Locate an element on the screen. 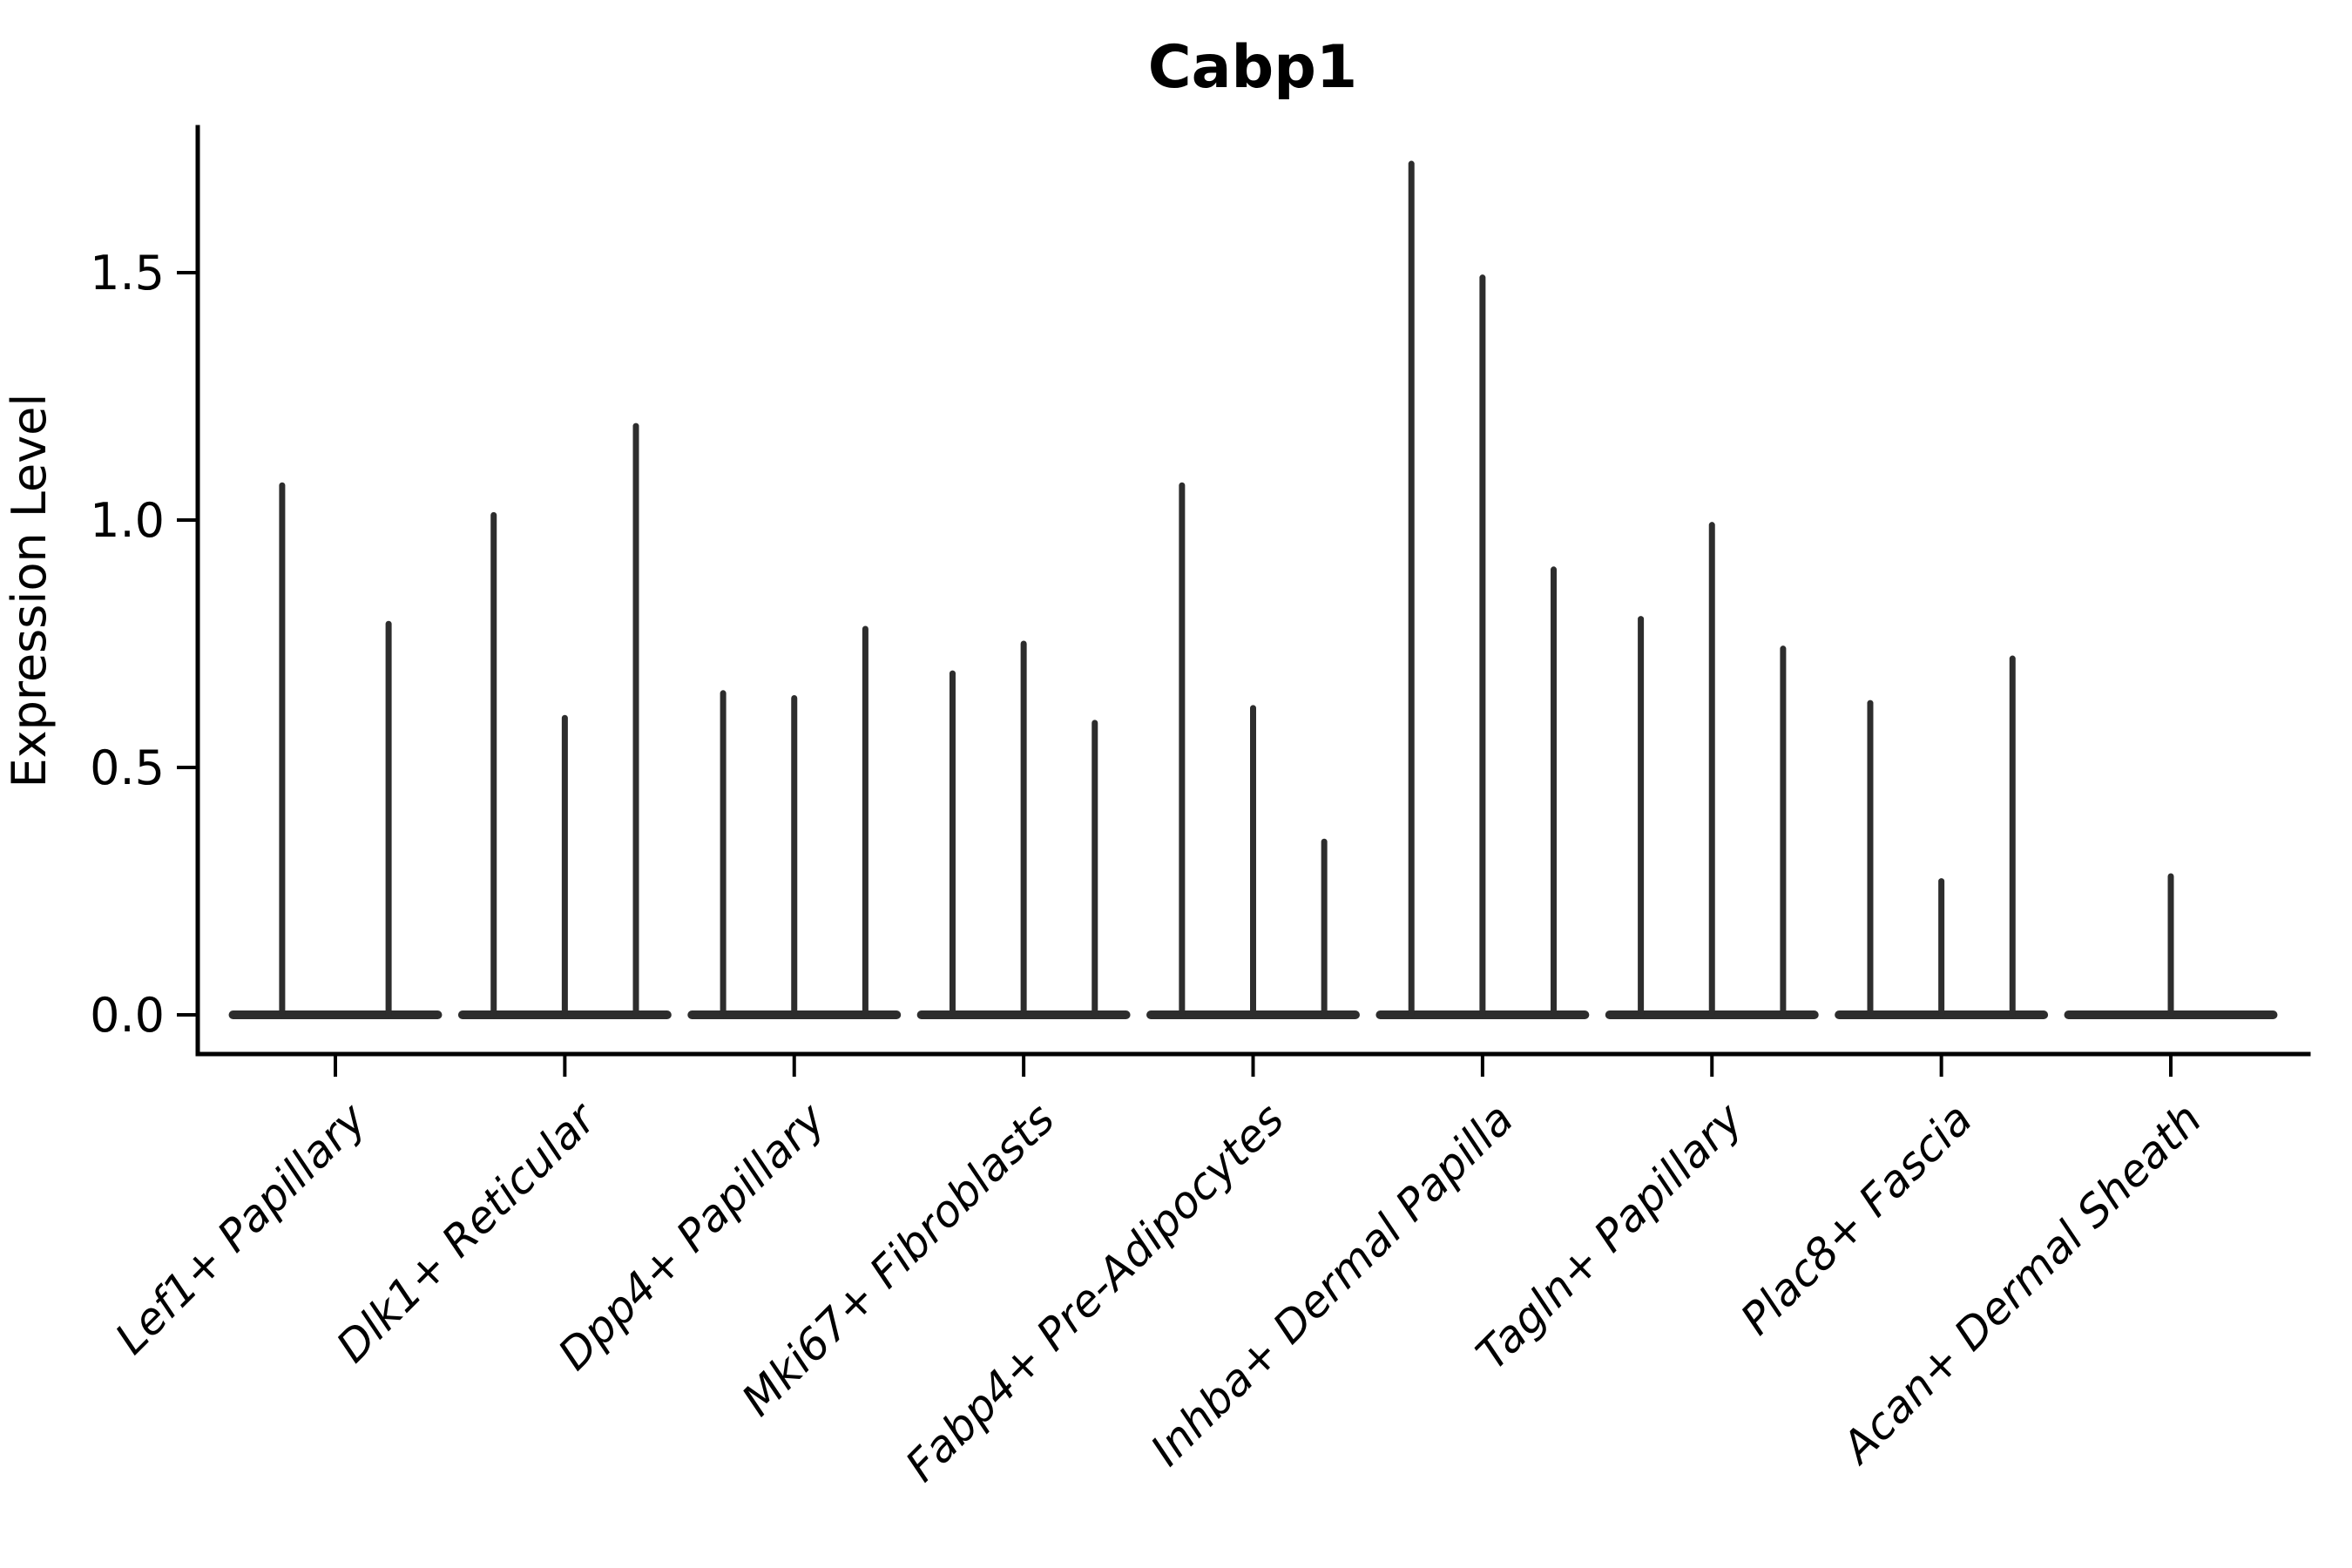  y-tick-label: 1.5 is located at coordinates (127, 273).